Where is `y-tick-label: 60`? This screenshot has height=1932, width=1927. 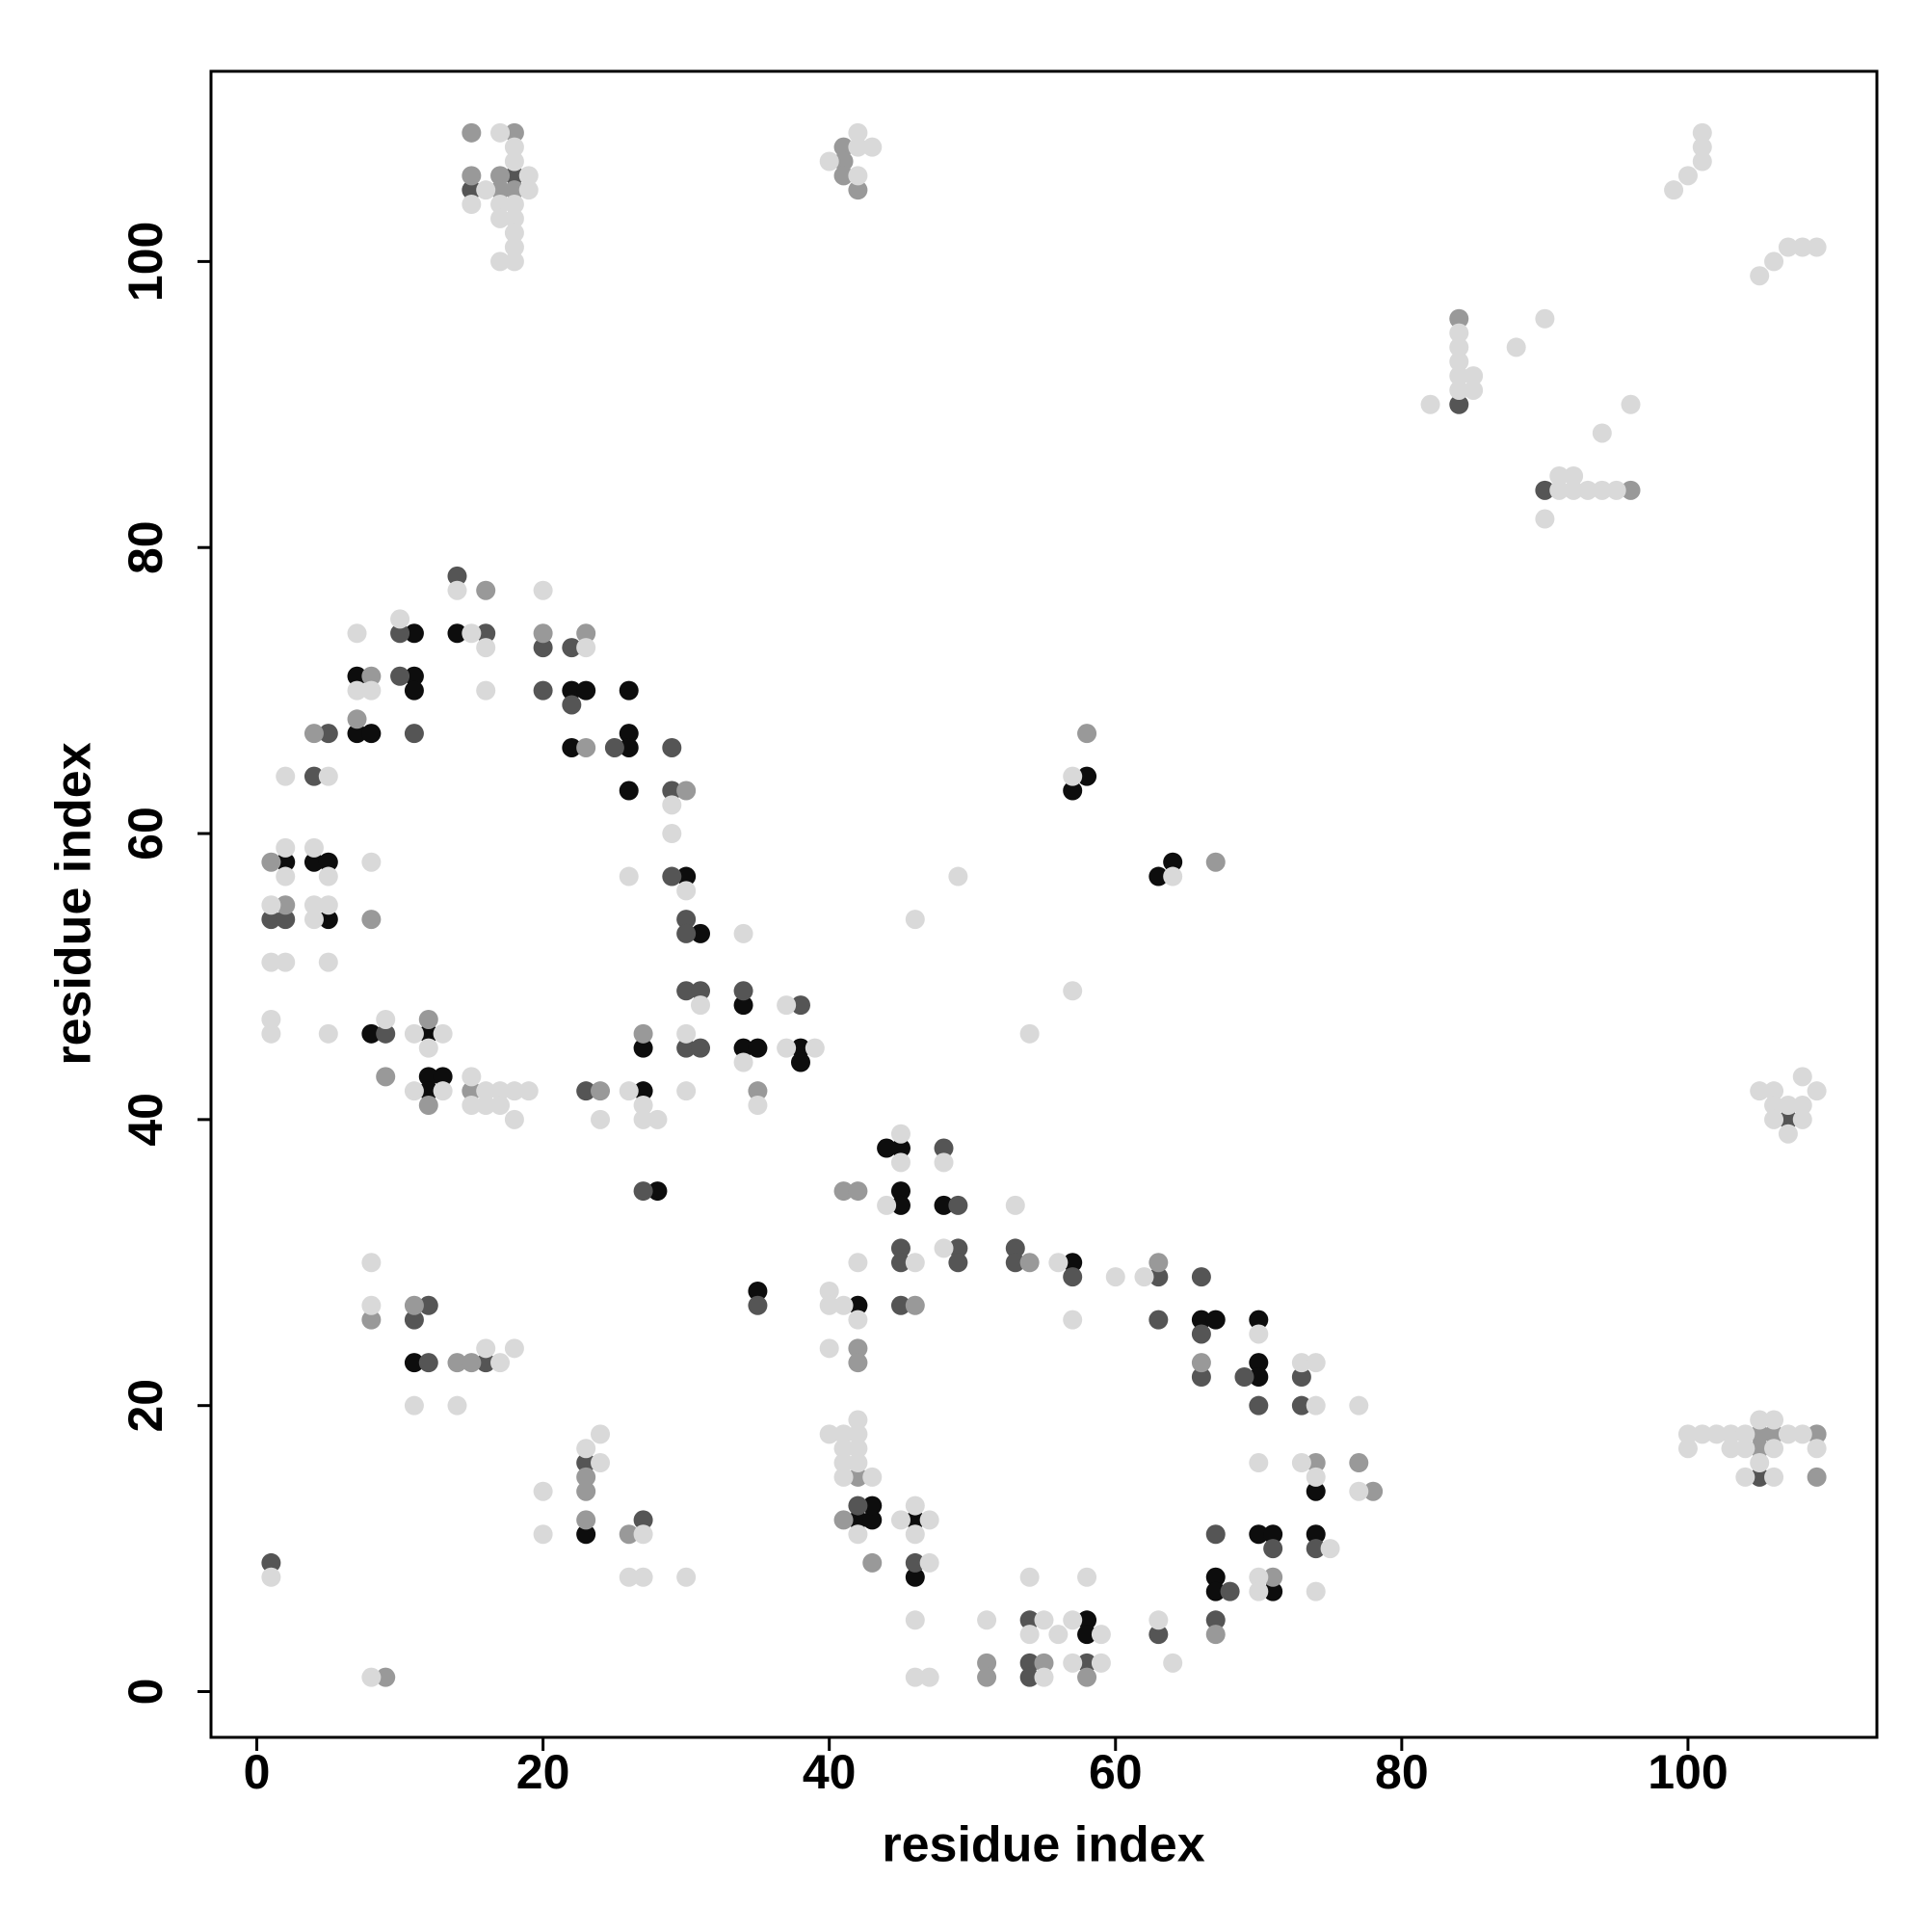
y-tick-label: 60 is located at coordinates (145, 833).